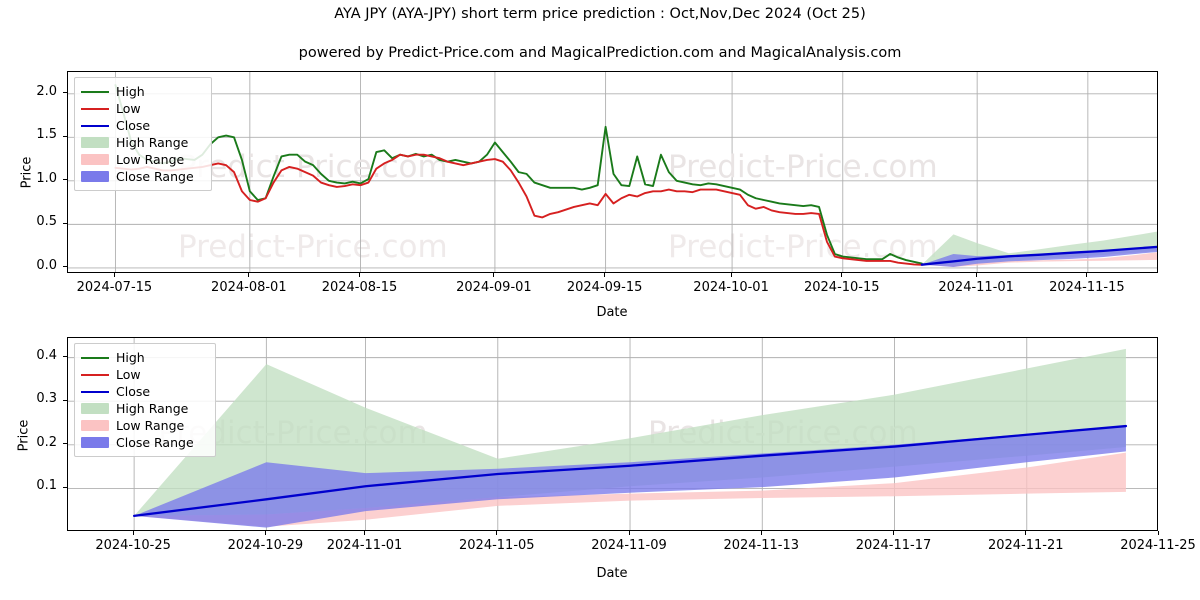 The image size is (1200, 600). What do you see at coordinates (761, 545) in the screenshot?
I see `x-tick-label: 2024-11-13` at bounding box center [761, 545].